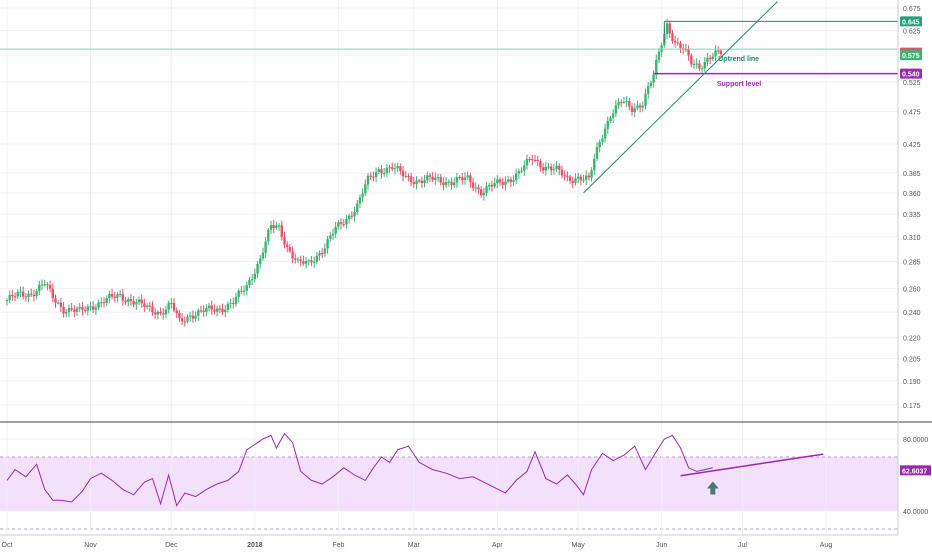 This screenshot has width=932, height=555. What do you see at coordinates (912, 382) in the screenshot?
I see `price-tick-label: 0.190` at bounding box center [912, 382].